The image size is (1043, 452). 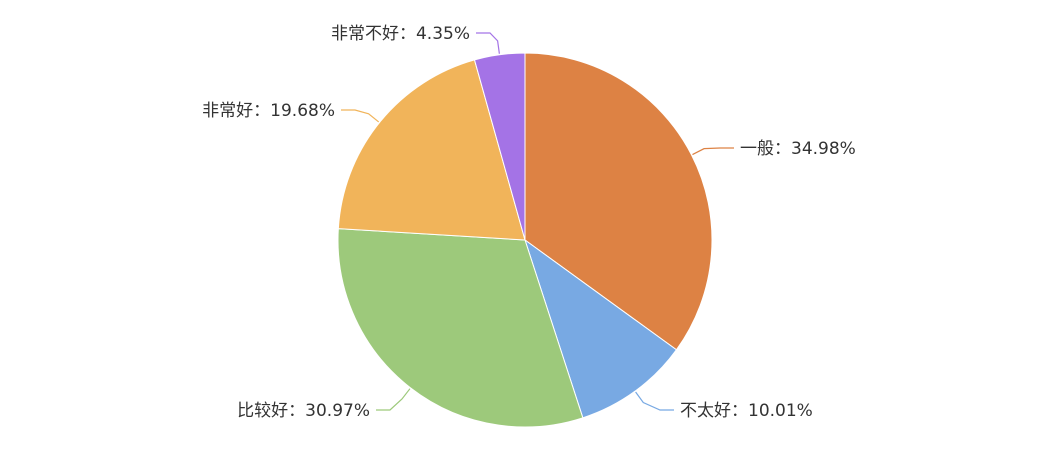 What do you see at coordinates (798, 149) in the screenshot?
I see `slice-label-0: 一般：34.98%` at bounding box center [798, 149].